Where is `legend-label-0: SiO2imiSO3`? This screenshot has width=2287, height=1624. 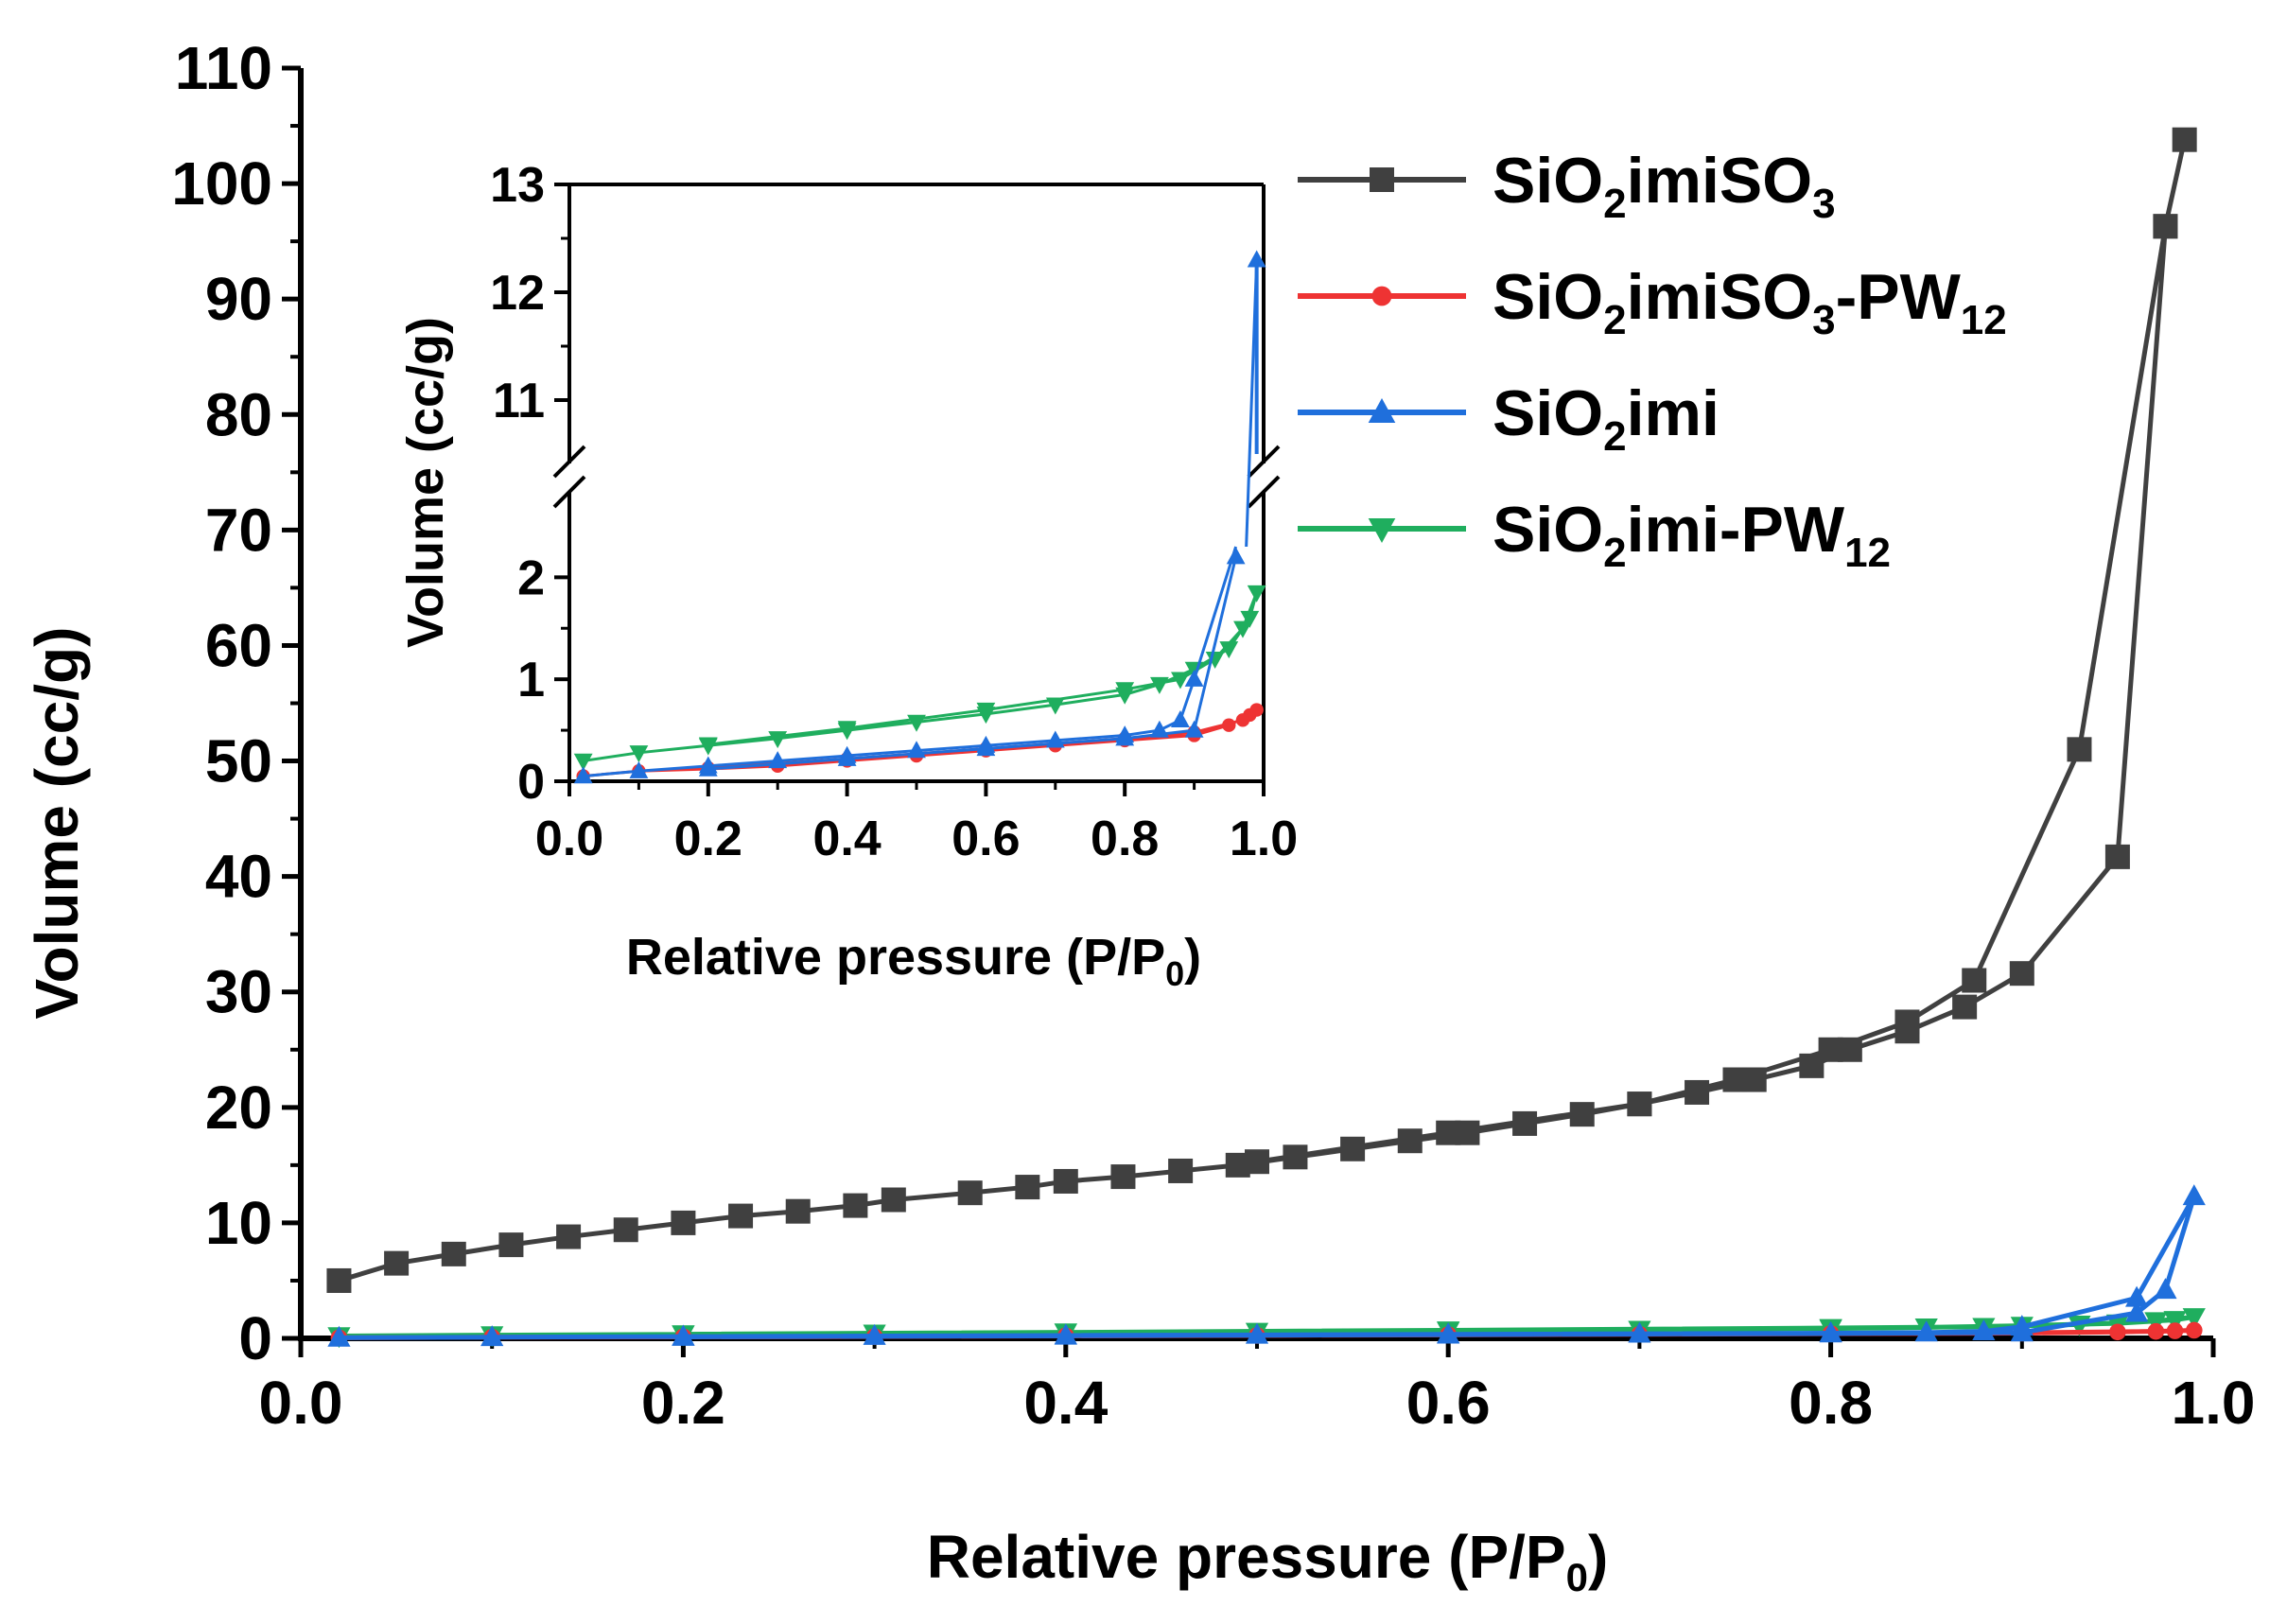
legend-label-0: SiO2imiSO3 is located at coordinates (1664, 186).